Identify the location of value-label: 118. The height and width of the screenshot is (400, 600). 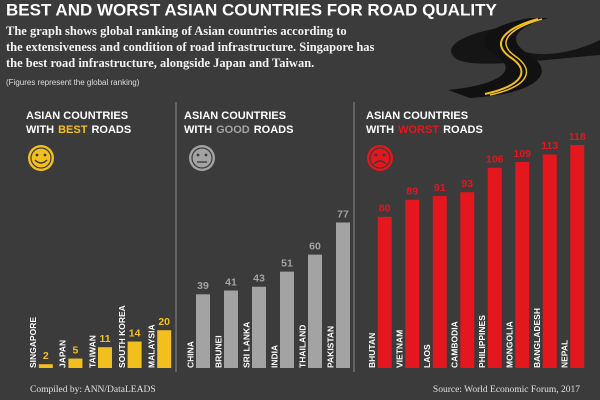
(577, 137).